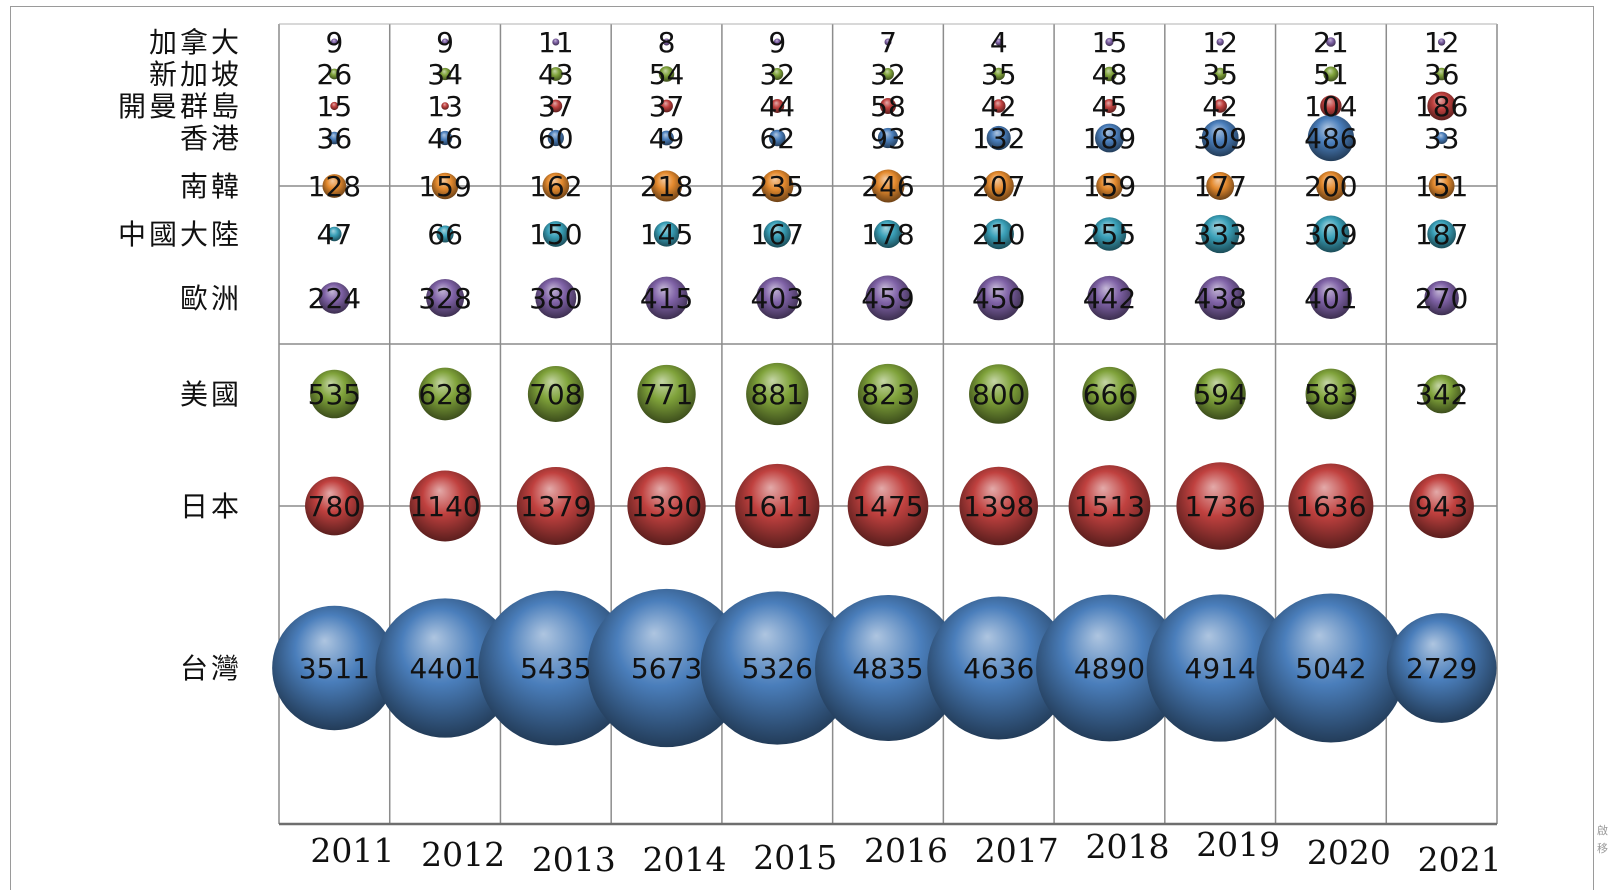 The width and height of the screenshot is (1610, 896). I want to click on category-label: 台灣, so click(211, 668).